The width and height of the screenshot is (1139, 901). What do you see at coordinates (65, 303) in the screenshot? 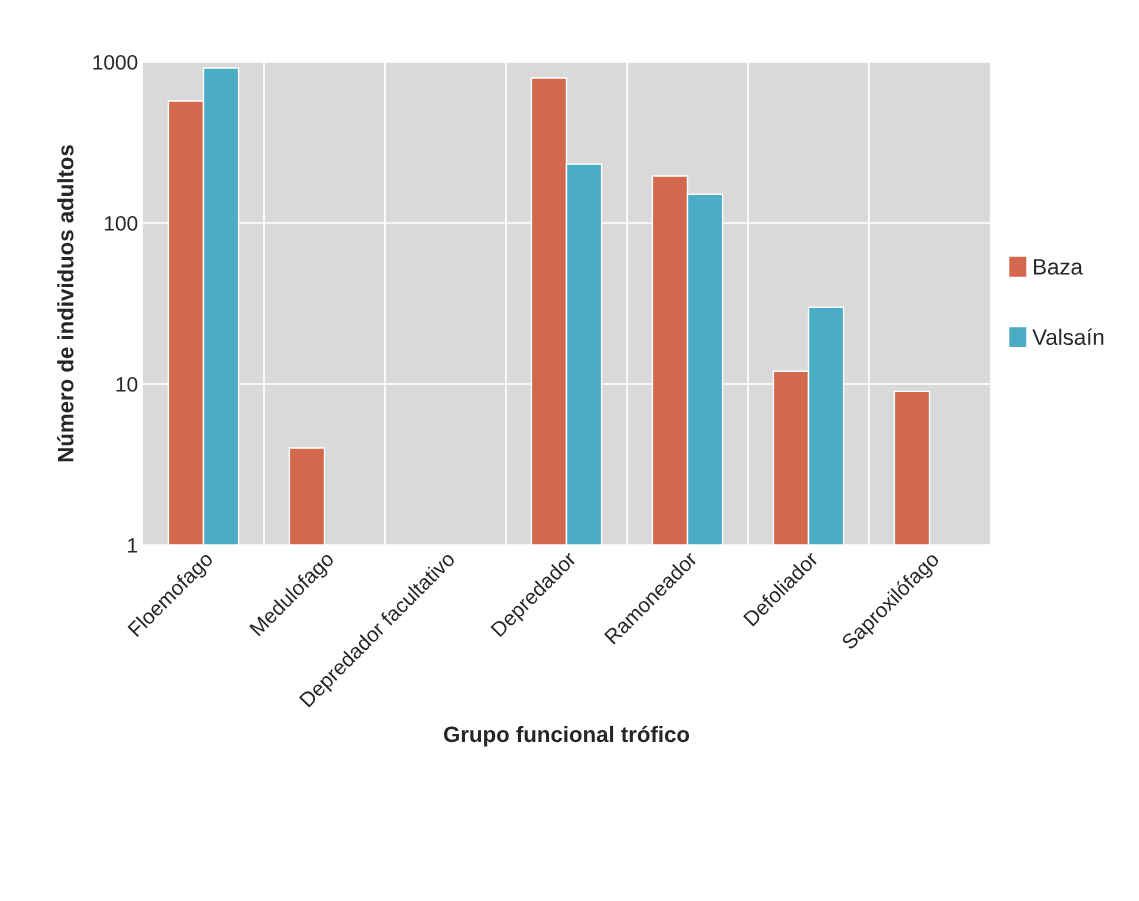
I see `y-axis-title: Número de individuos adultos` at bounding box center [65, 303].